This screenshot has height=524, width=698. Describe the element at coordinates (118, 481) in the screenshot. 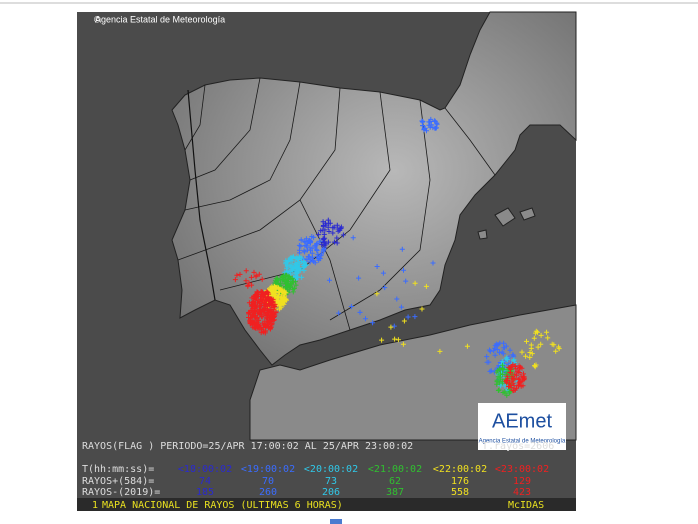

I see `positive-label: RAYOS+(584)=` at that location.